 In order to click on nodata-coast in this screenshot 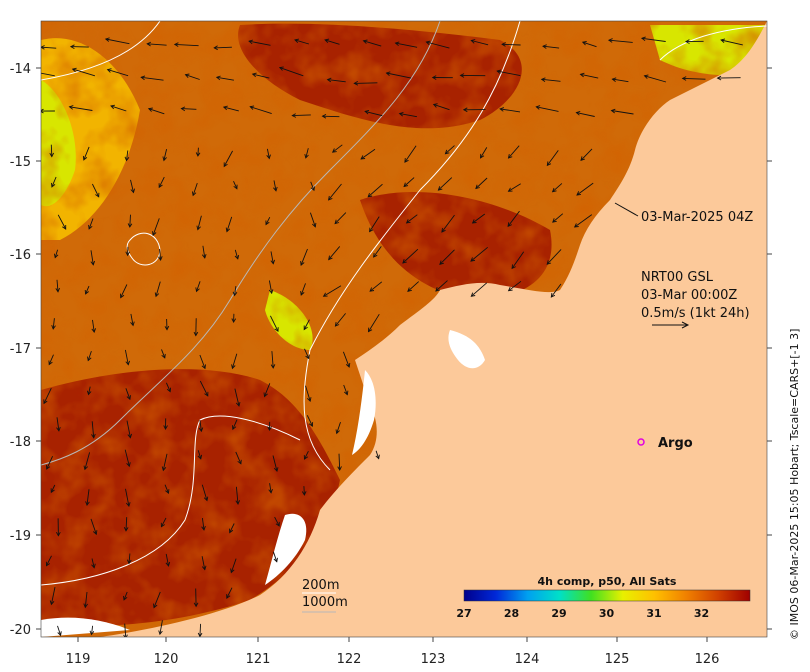, I will do `click(286, 549)`.